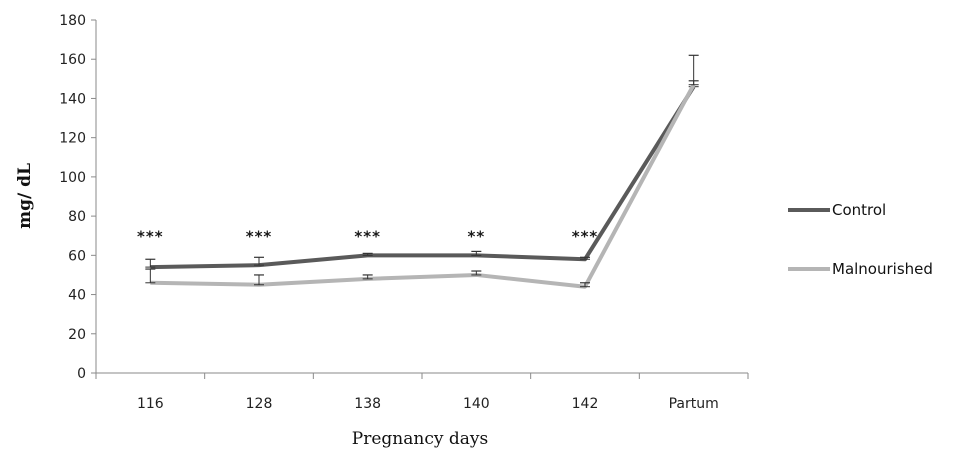  Describe the element at coordinates (859, 210) in the screenshot. I see `legend-label-control: Control` at that location.